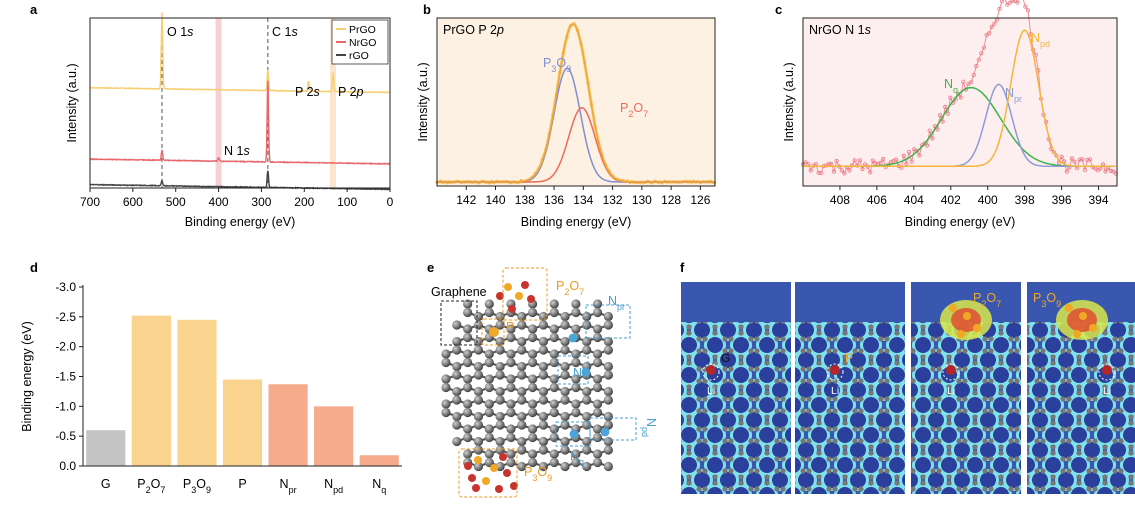 This screenshot has width=1135, height=508. I want to click on x-tick-label: 200, so click(304, 202).